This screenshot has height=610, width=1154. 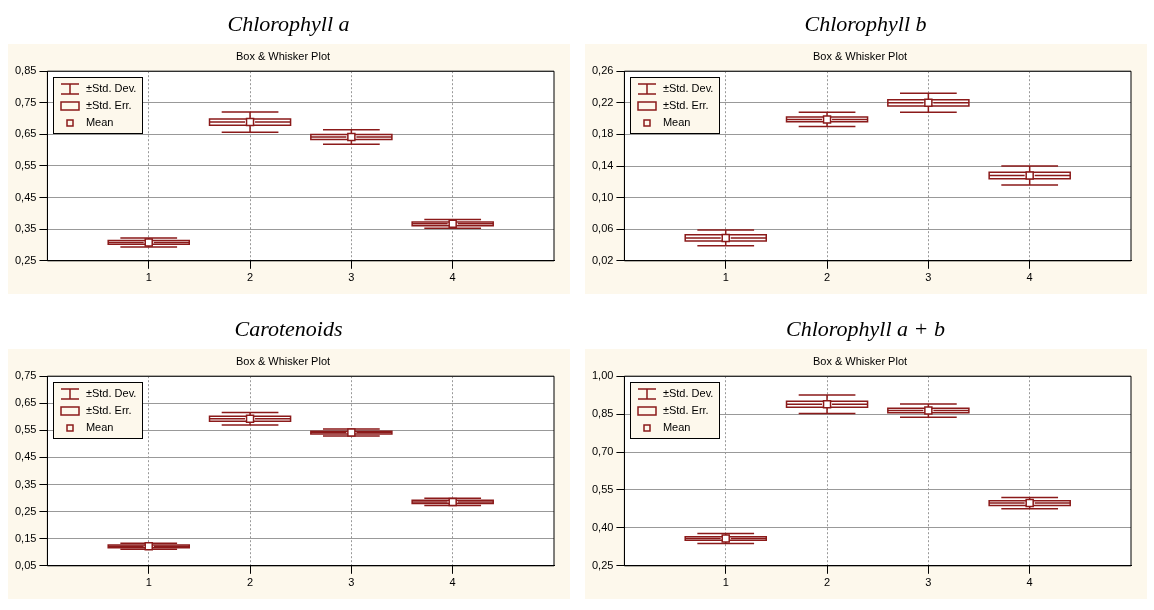 I want to click on chart-title: Chlorophyll a + b, so click(x=865, y=329).